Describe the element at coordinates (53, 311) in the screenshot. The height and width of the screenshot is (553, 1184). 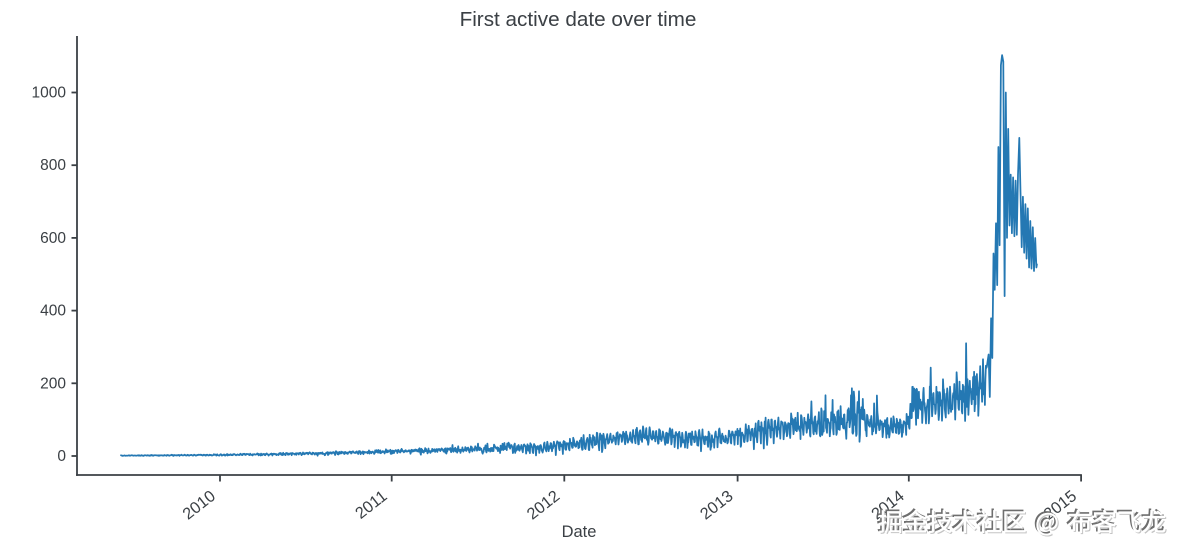
I see `svg-text: 400` at that location.